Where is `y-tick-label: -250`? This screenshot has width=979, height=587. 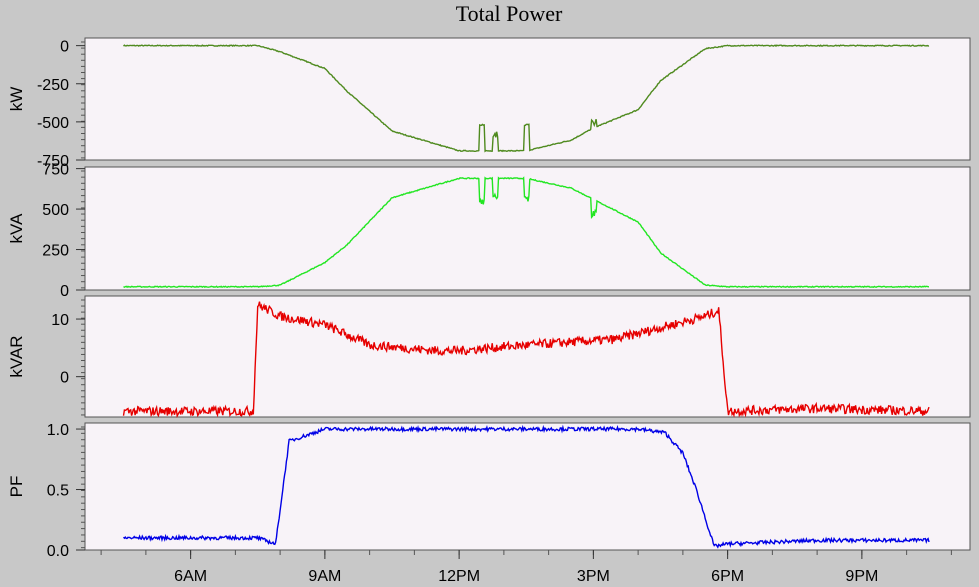
y-tick-label: -250 is located at coordinates (53, 85).